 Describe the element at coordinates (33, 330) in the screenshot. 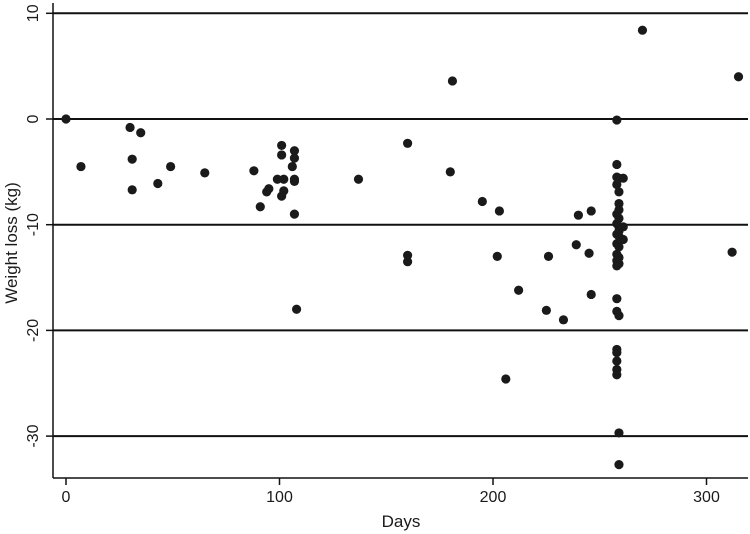

I see `y-tick-label-neg20: -20` at that location.